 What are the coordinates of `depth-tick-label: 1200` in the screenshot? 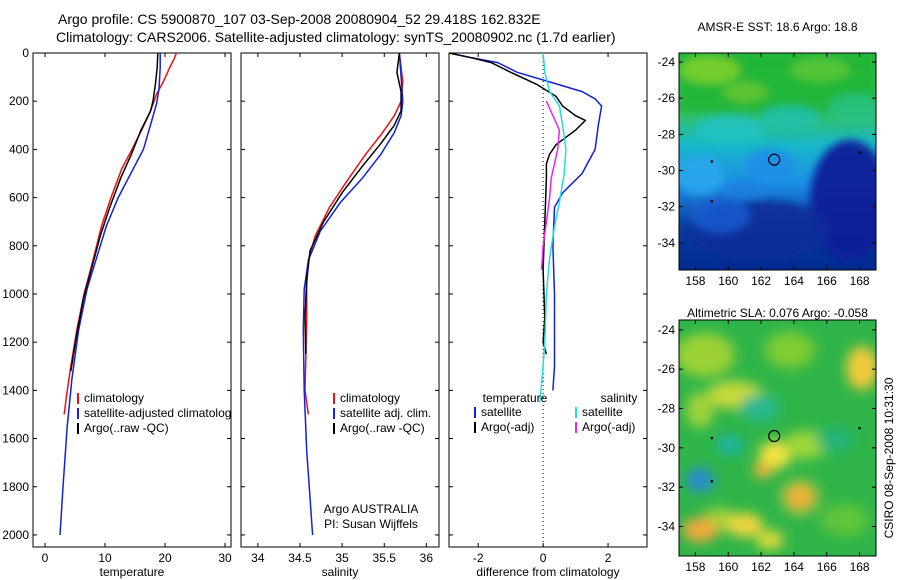 It's located at (15, 342).